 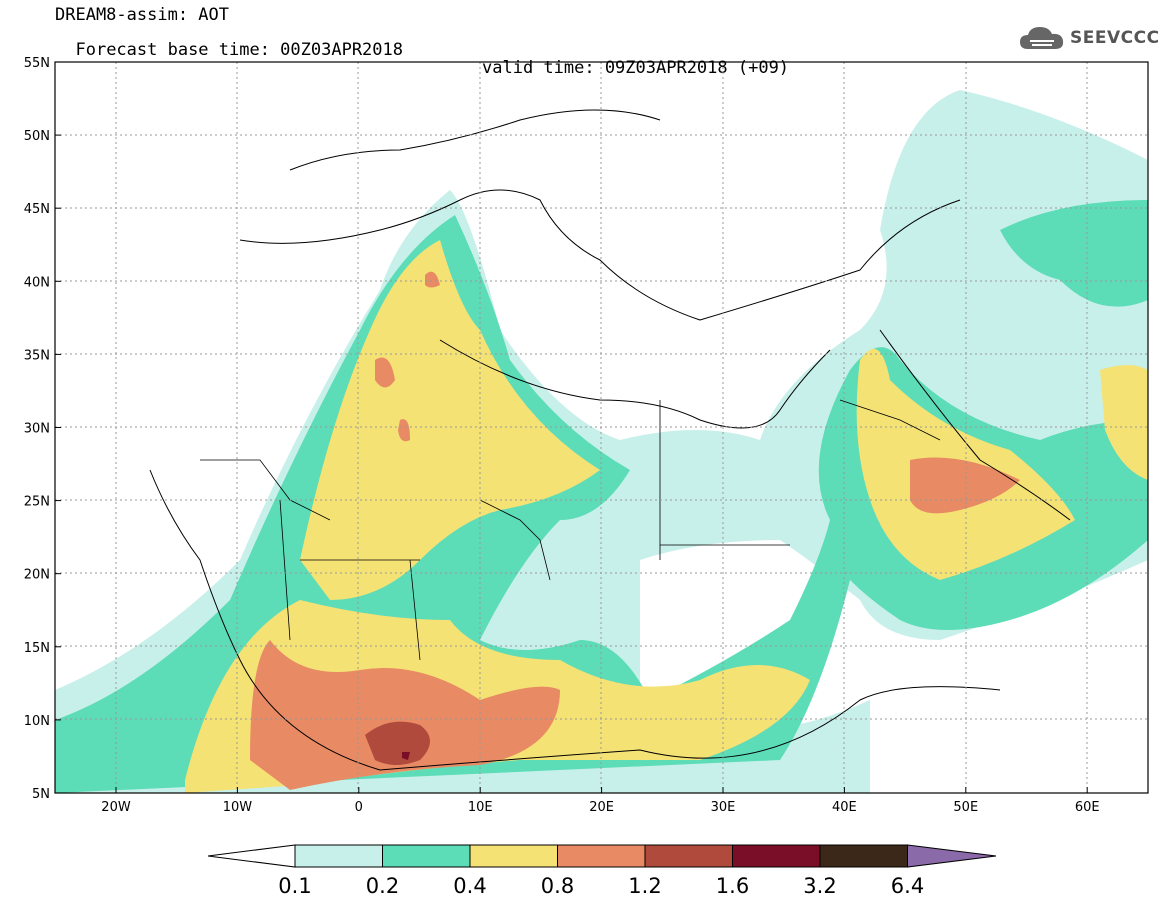 What do you see at coordinates (37, 502) in the screenshot?
I see `lat-label: 25N` at bounding box center [37, 502].